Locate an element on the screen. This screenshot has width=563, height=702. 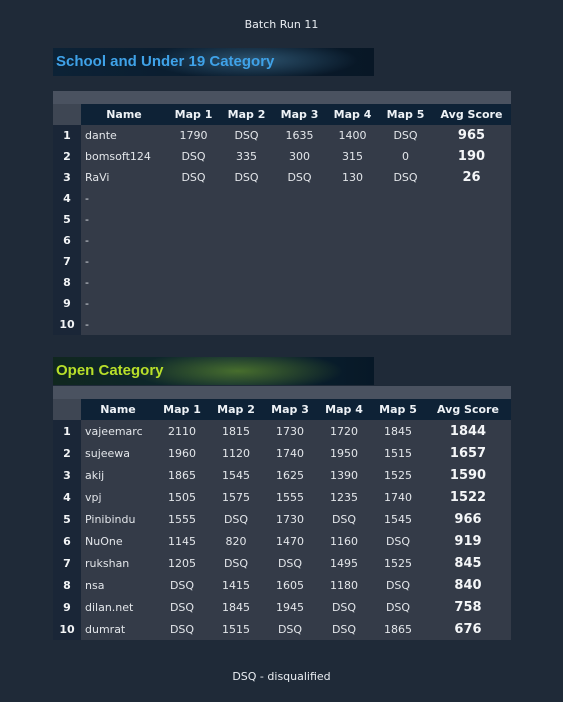
map4-score-cell: 1235 is located at coordinates (344, 497).